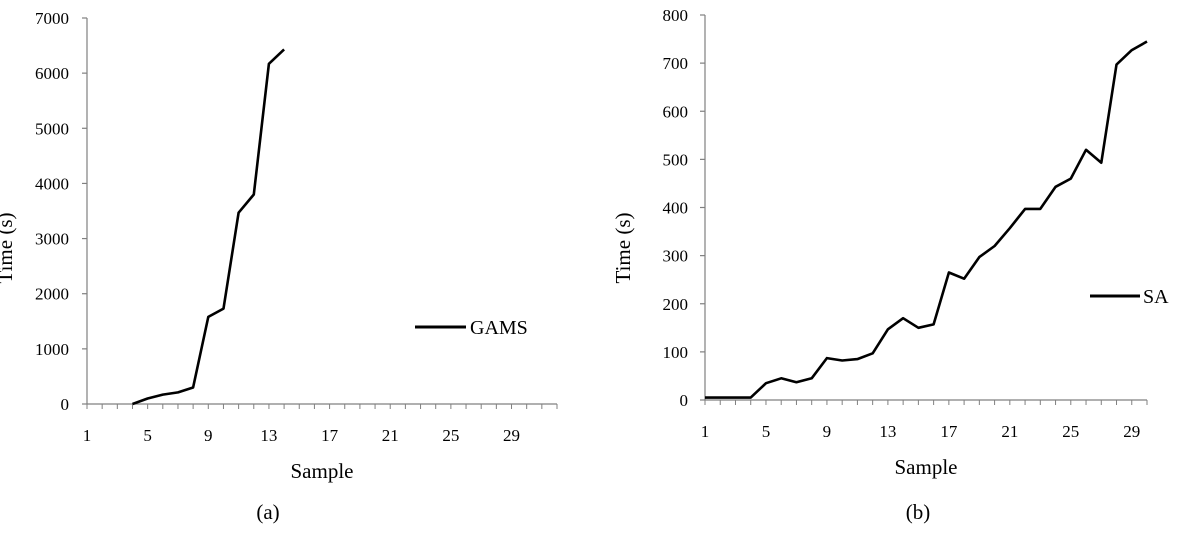  What do you see at coordinates (52, 294) in the screenshot?
I see `y-tick-label: 2000` at bounding box center [52, 294].